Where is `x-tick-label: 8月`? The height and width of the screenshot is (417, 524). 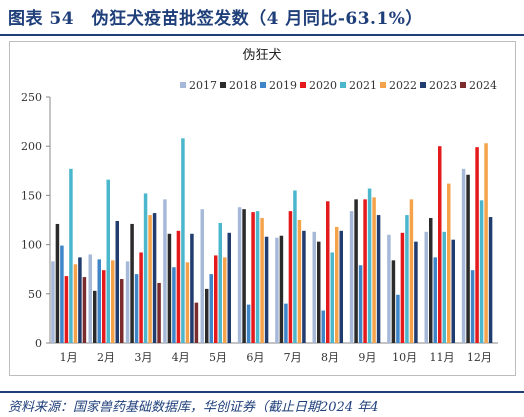
x-tick-label: 8月 is located at coordinates (330, 357).